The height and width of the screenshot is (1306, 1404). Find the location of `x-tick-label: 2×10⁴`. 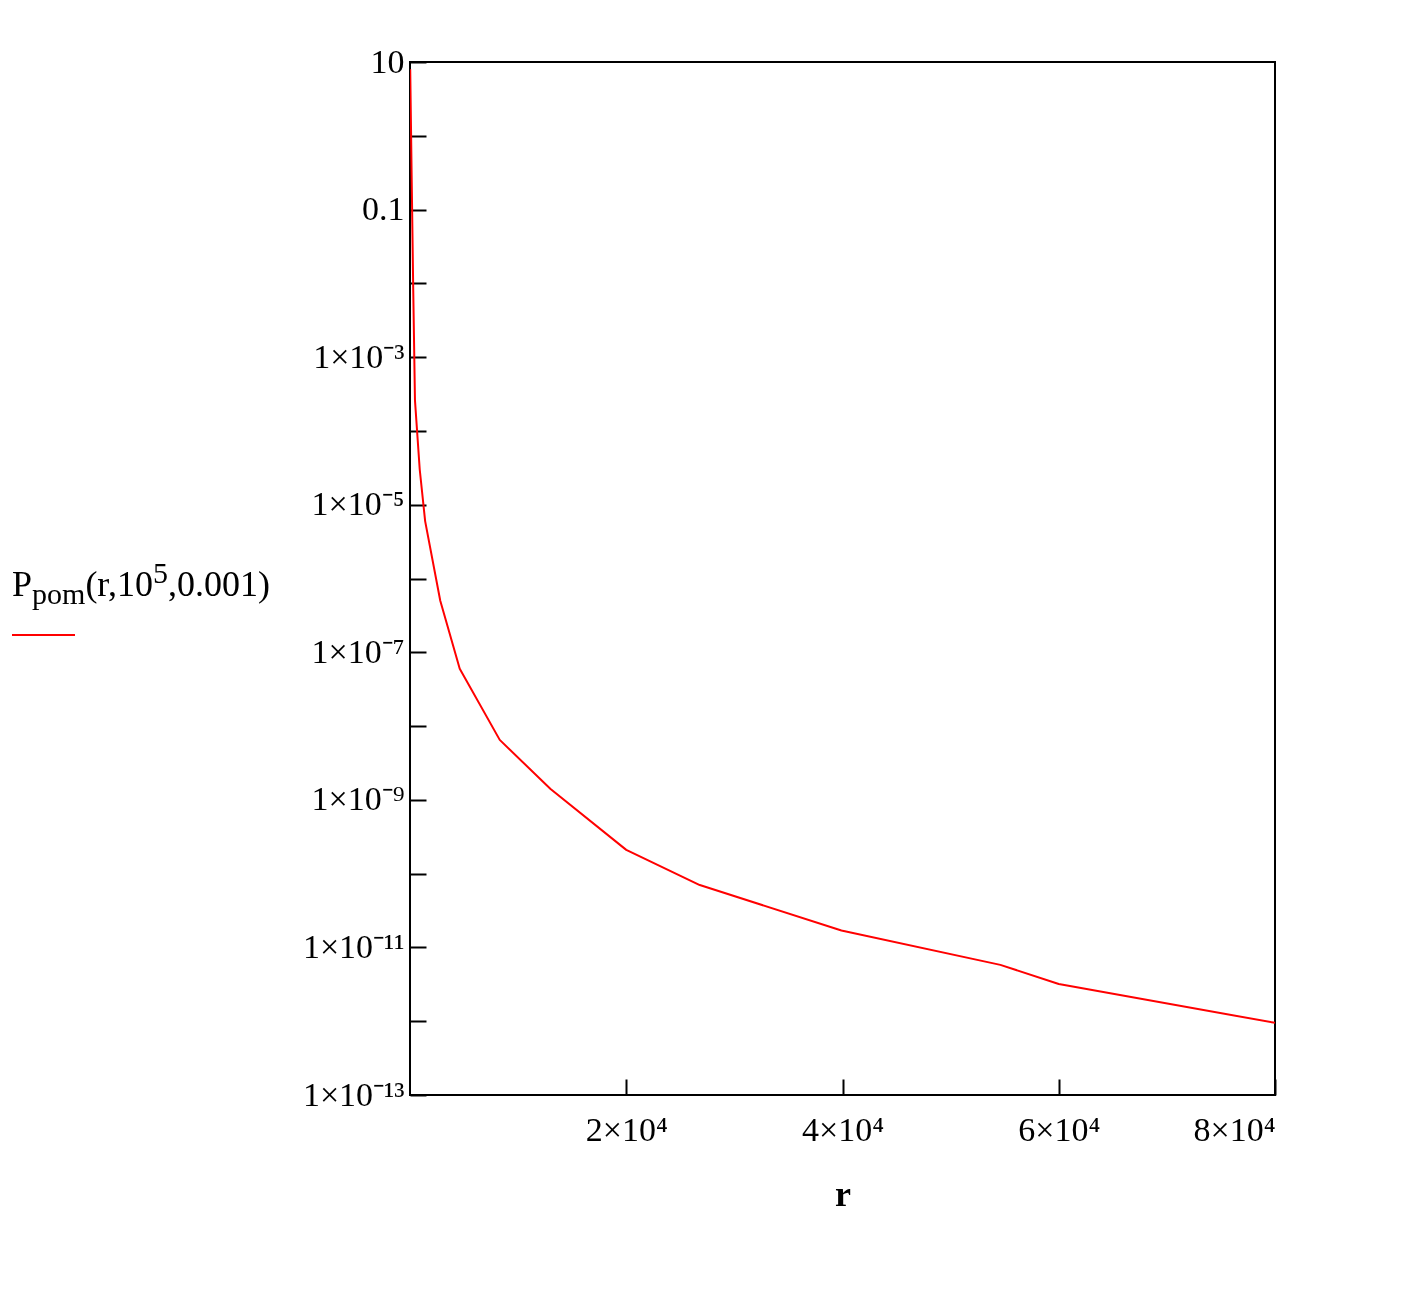

x-tick-label: 2×10⁴ is located at coordinates (626, 1129).